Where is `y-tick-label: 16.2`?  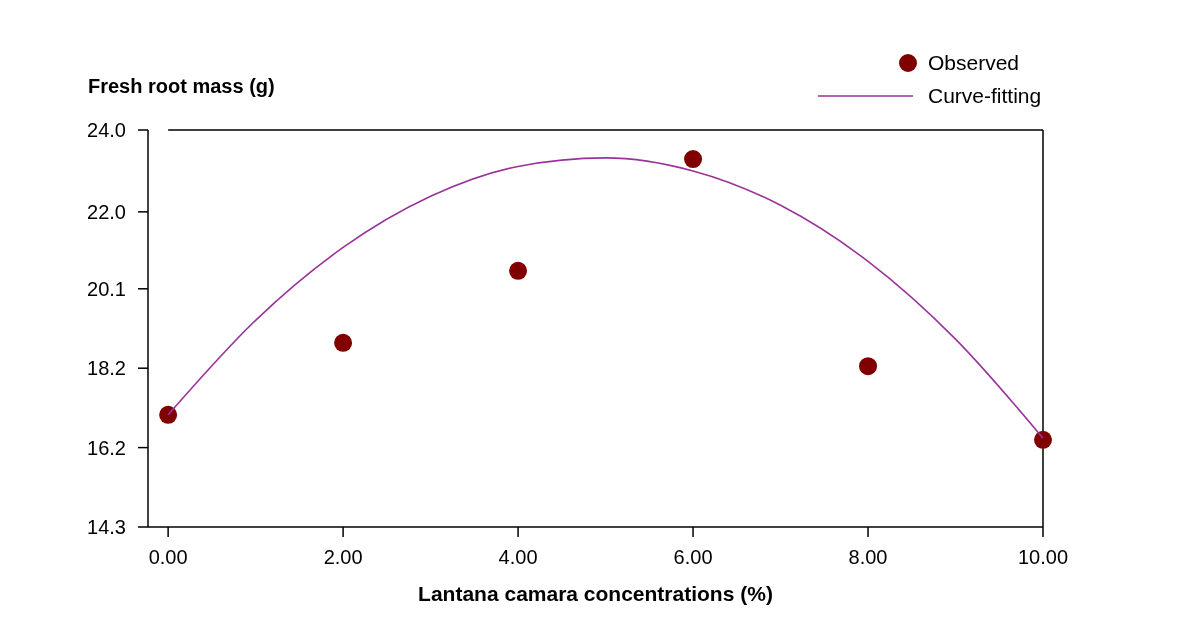
y-tick-label: 16.2 is located at coordinates (106, 447).